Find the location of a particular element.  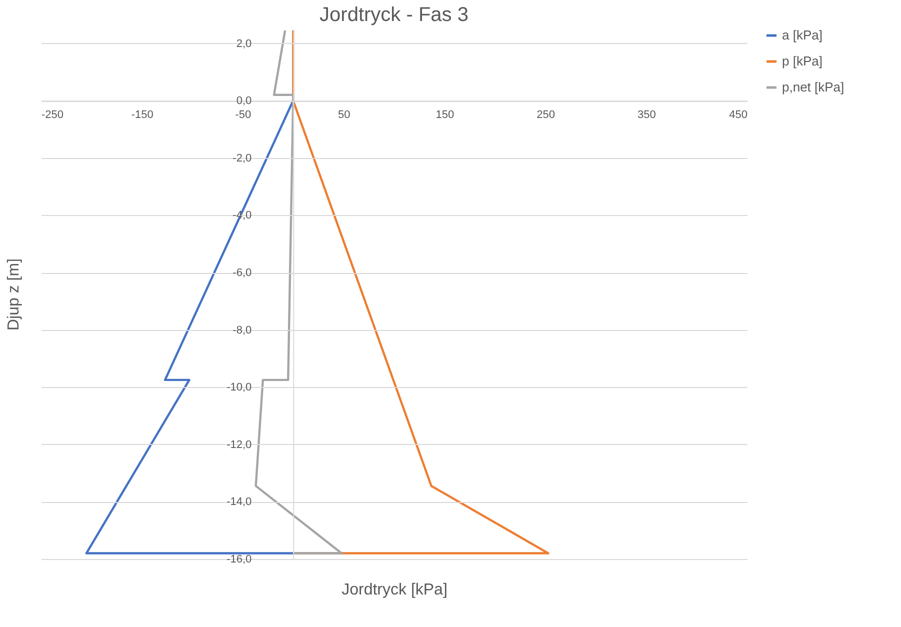

x-tick-label: 450 is located at coordinates (738, 115).